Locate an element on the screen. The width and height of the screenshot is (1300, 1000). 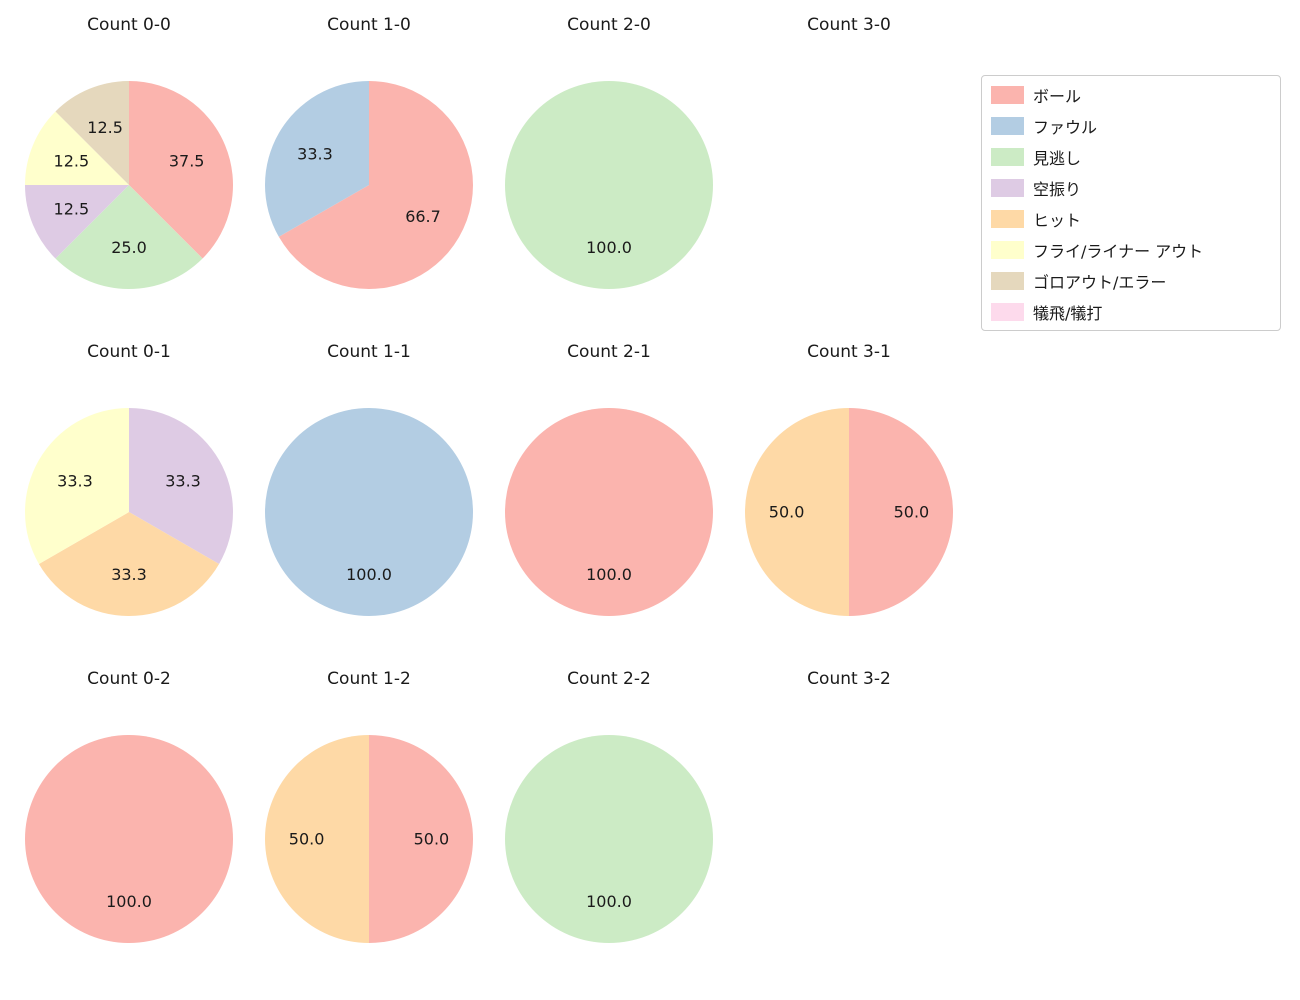
pie-svg: 33.3 33.3 33.3 is located at coordinates (129, 512).